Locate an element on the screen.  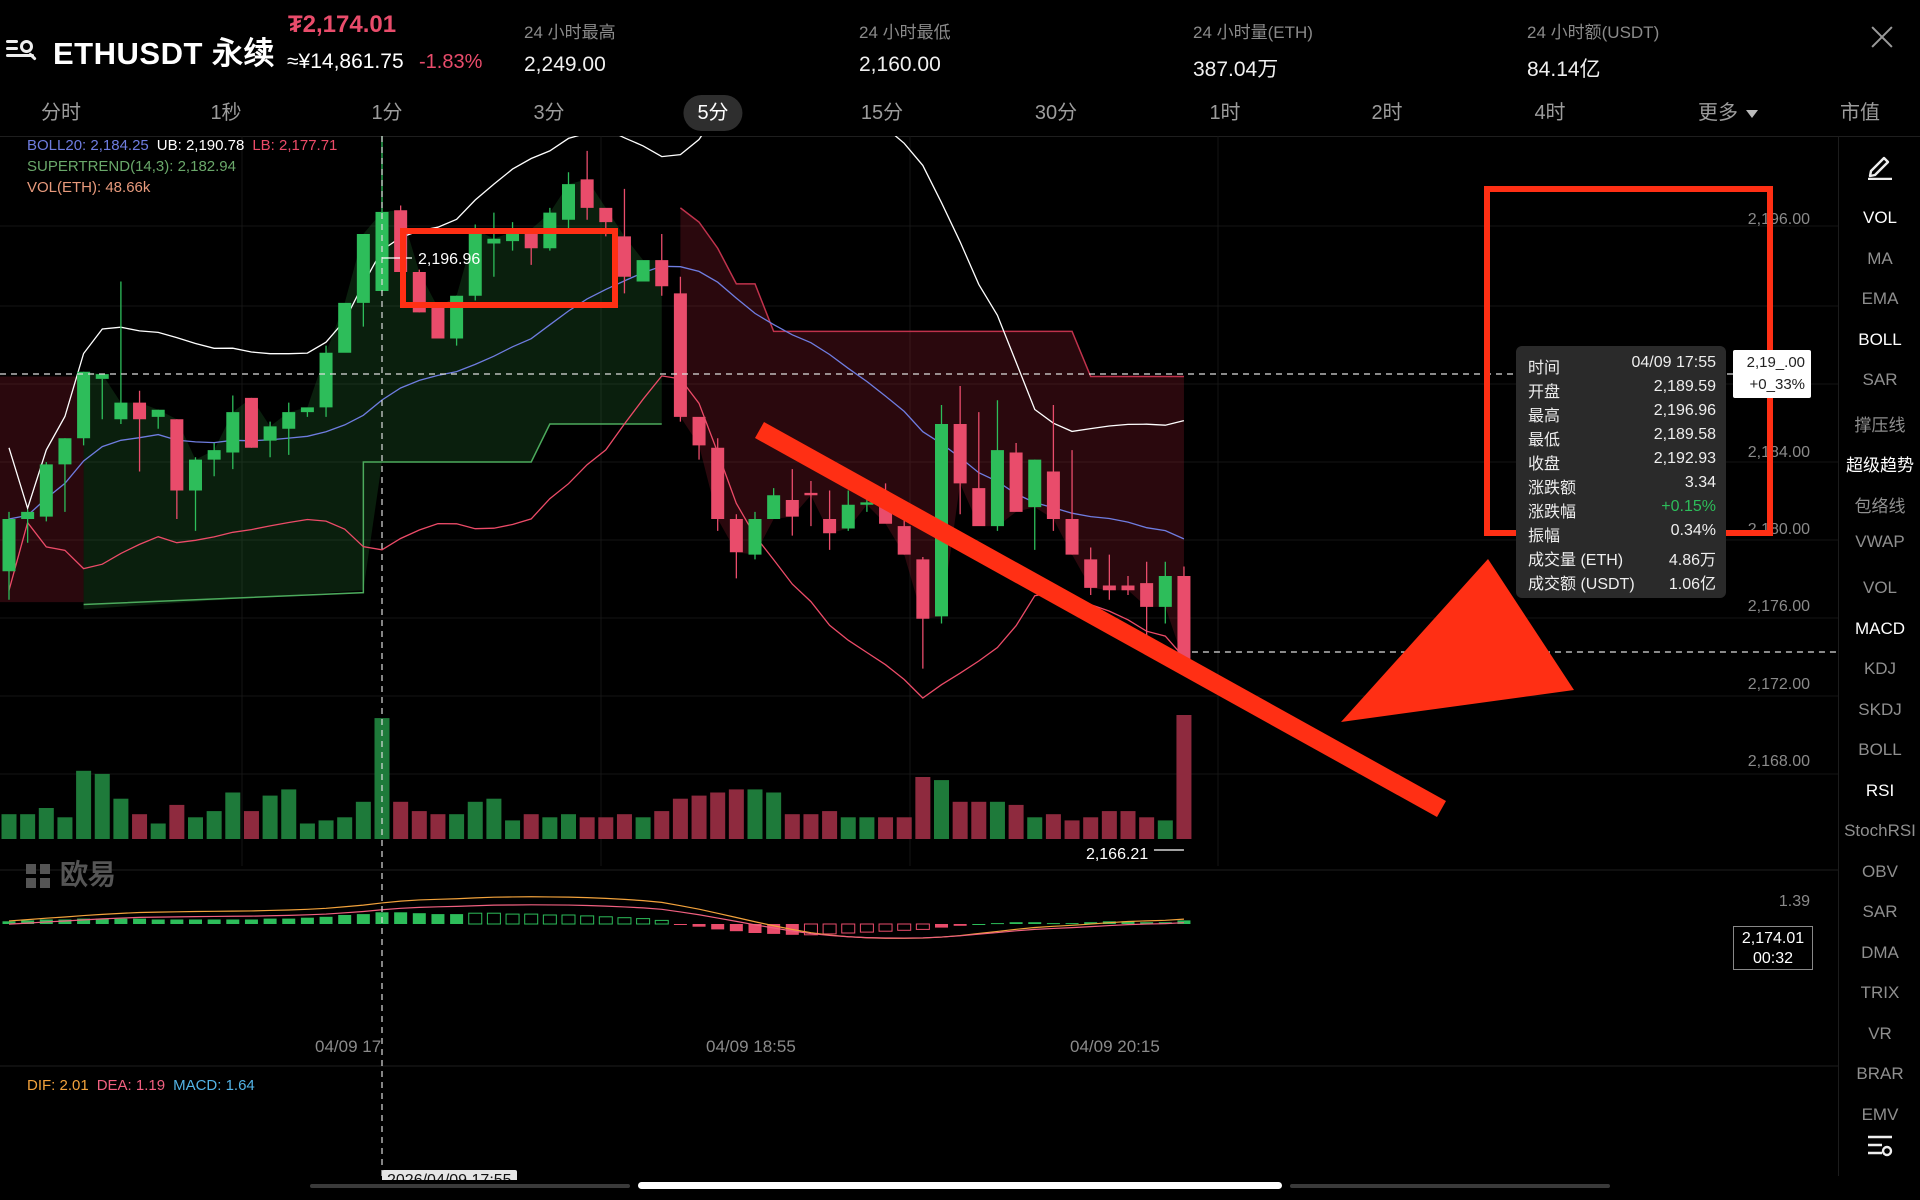
current-price: 2,174.01 is located at coordinates (1773, 938).